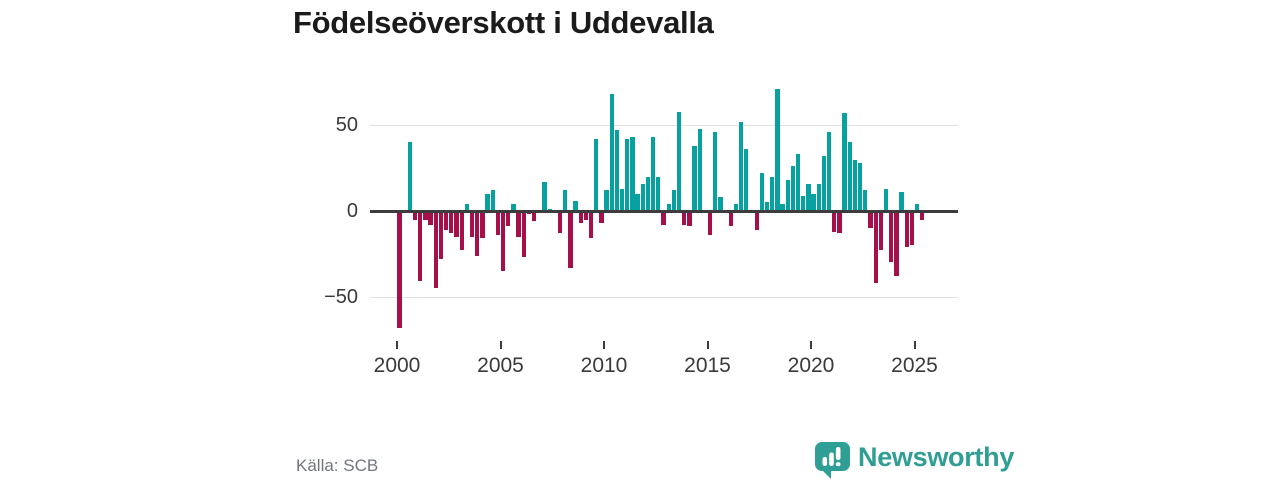 This screenshot has height=480, width=1280. I want to click on bar-2014Q2, so click(694, 178).